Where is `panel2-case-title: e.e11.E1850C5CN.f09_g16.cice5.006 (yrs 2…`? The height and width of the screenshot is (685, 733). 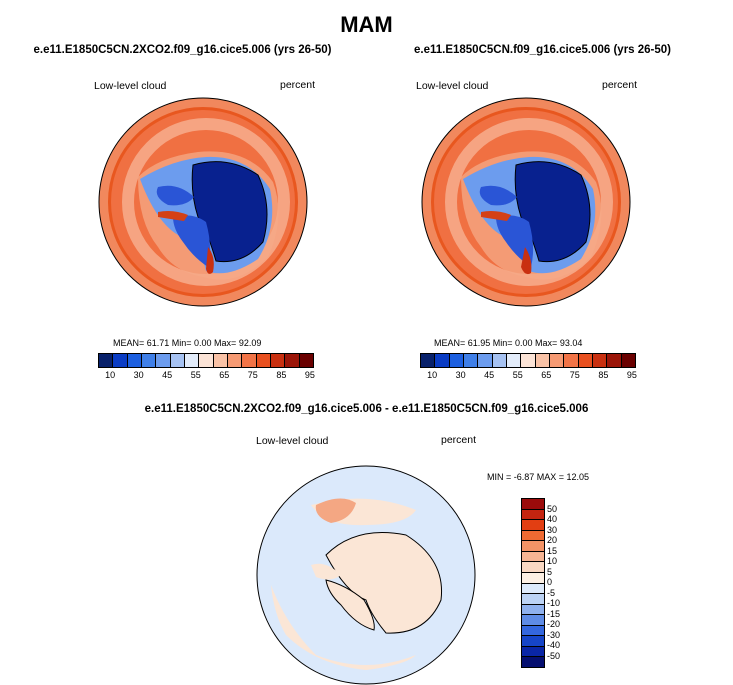
panel2-case-title: e.e11.E1850C5CN.f09_g16.cice5.006 (yrs 2… is located at coordinates (542, 50).